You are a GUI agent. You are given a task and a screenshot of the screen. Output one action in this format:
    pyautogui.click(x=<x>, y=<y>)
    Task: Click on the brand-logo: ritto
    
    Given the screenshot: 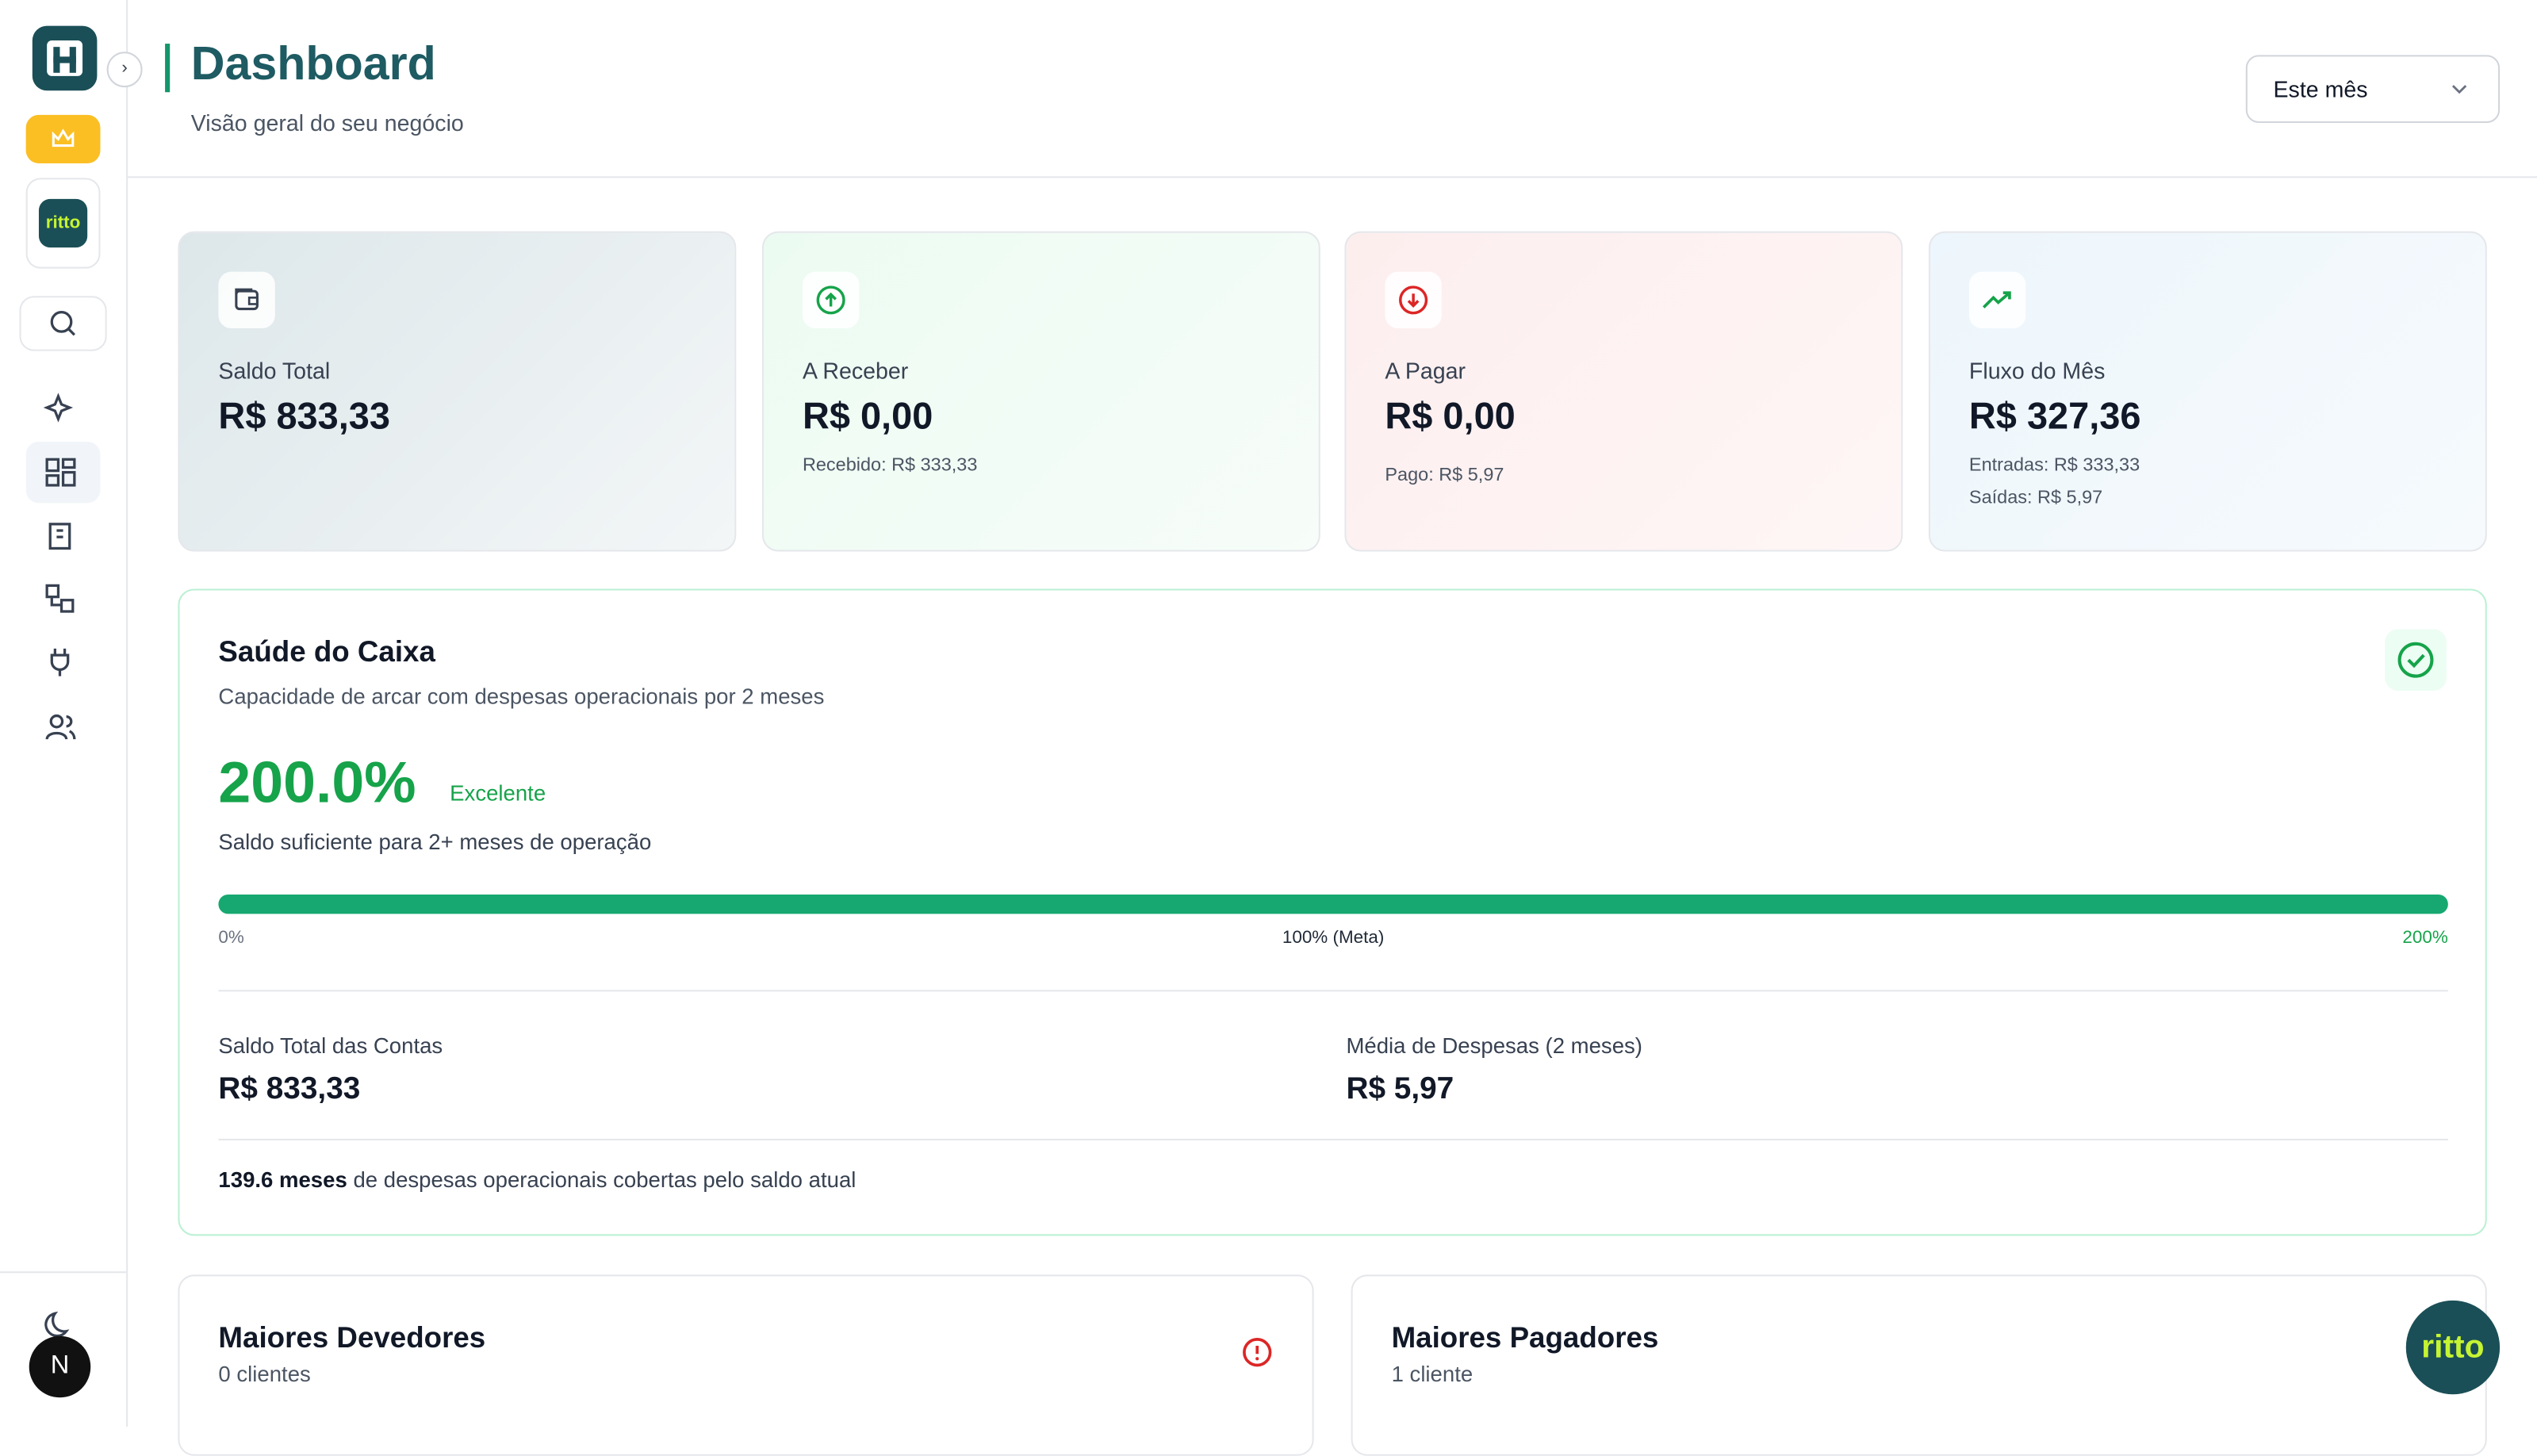 What is the action you would take?
    pyautogui.click(x=63, y=223)
    